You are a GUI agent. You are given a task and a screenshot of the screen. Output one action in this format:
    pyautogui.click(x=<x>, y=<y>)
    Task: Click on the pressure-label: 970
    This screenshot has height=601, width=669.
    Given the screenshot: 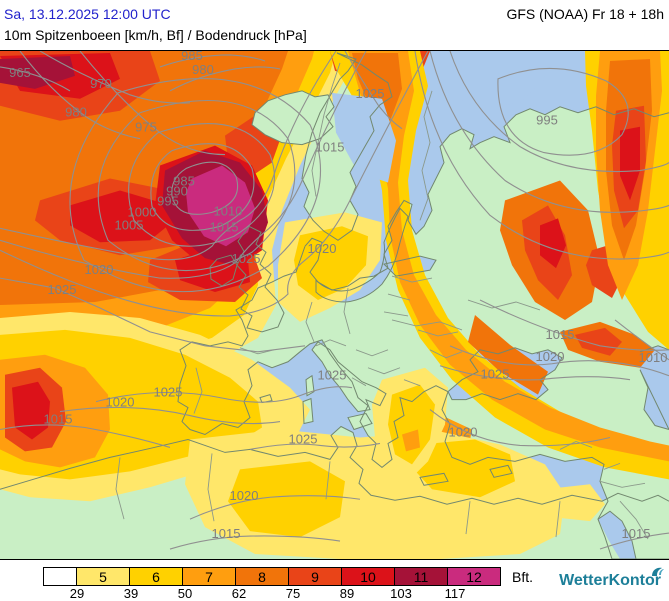 What is the action you would take?
    pyautogui.click(x=101, y=83)
    